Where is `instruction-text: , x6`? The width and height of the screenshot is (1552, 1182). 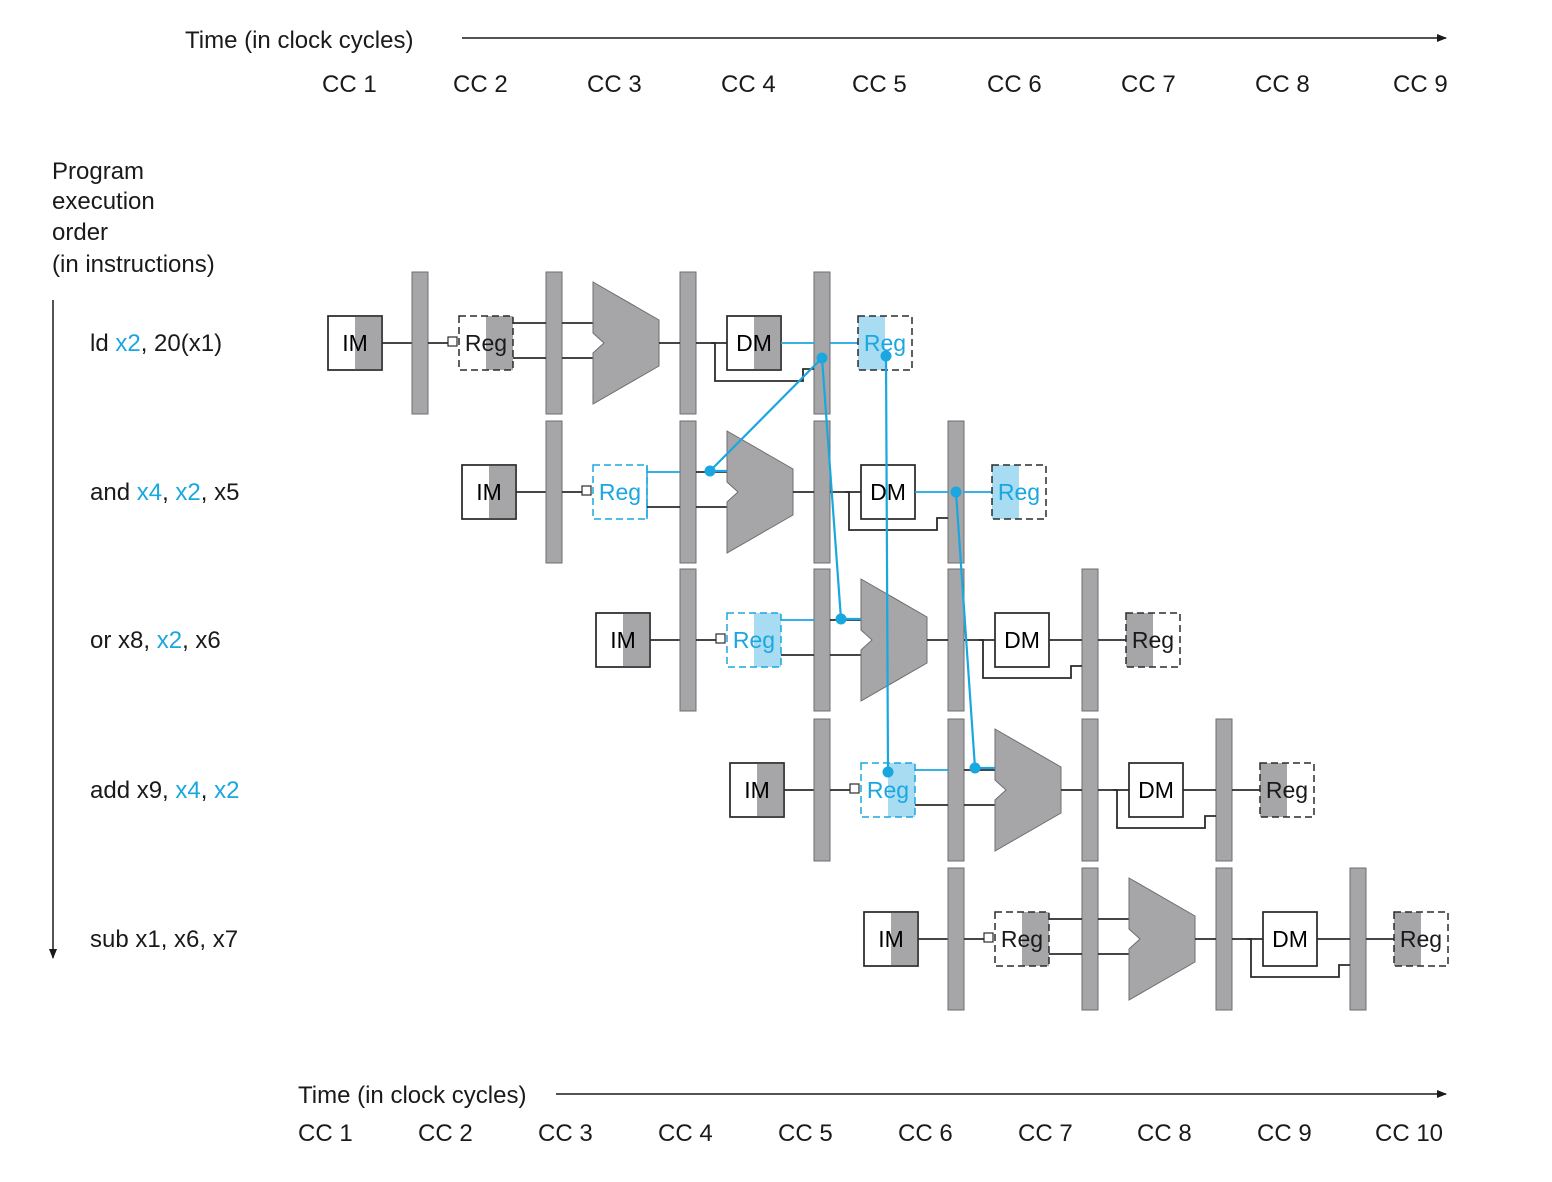 instruction-text: , x6 is located at coordinates (201, 640).